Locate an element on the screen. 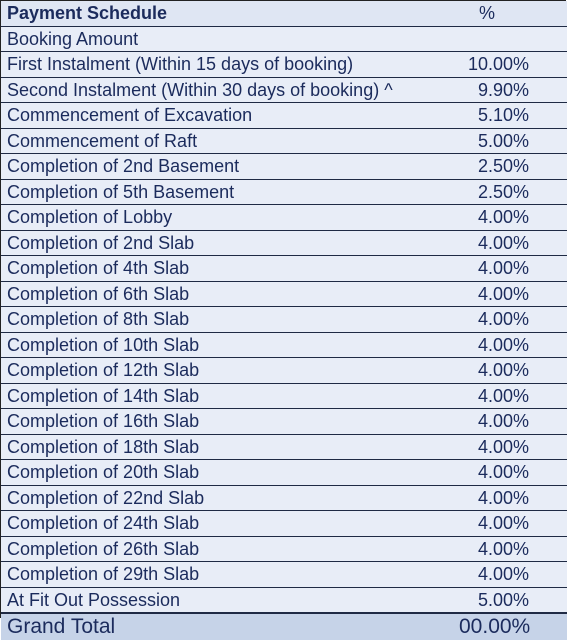 This screenshot has height=640, width=568. table-row: Completion of 16th Slab 4.00% is located at coordinates (284, 421).